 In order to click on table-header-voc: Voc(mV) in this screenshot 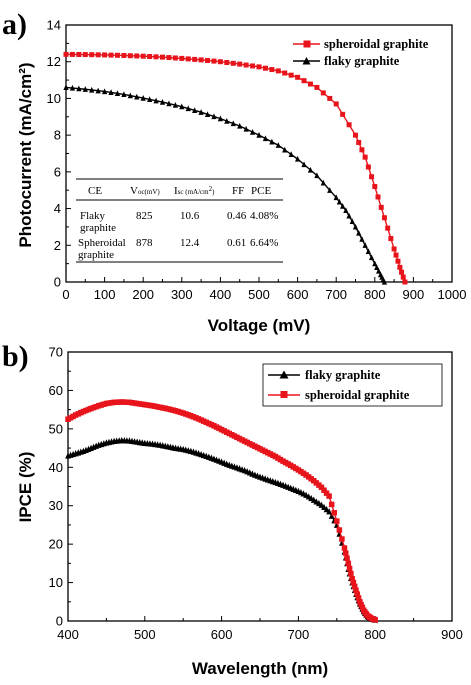, I will do `click(145, 191)`.